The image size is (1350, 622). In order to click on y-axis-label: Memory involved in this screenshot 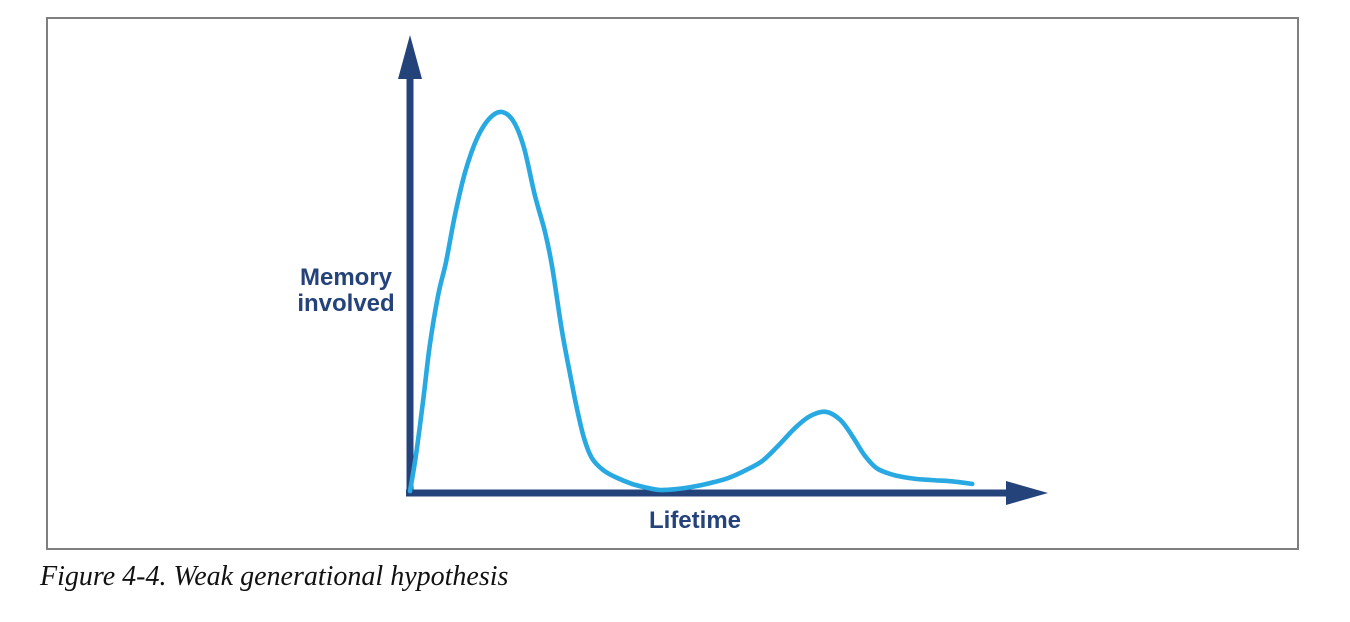, I will do `click(346, 291)`.